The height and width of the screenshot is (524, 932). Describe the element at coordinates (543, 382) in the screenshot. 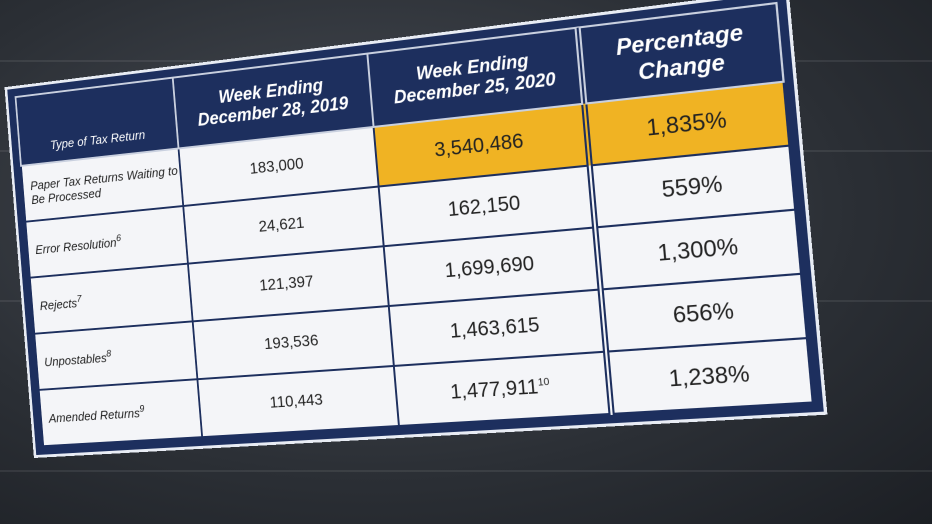

I see `footnote-mark: 10` at that location.